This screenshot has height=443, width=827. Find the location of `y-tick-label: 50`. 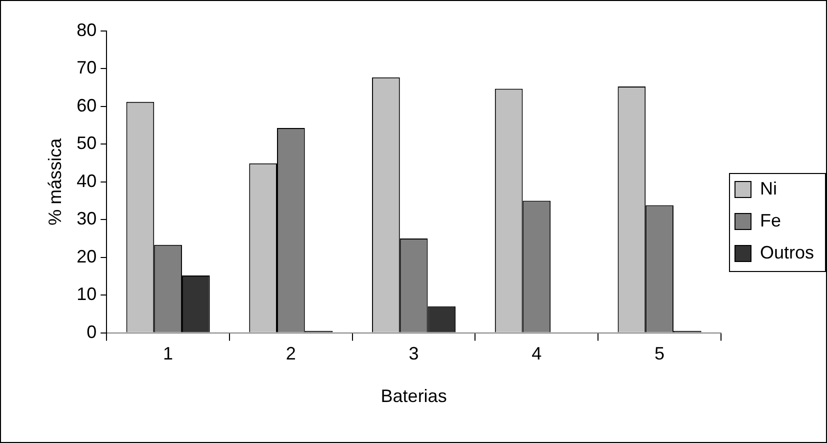

y-tick-label: 50 is located at coordinates (86, 143).